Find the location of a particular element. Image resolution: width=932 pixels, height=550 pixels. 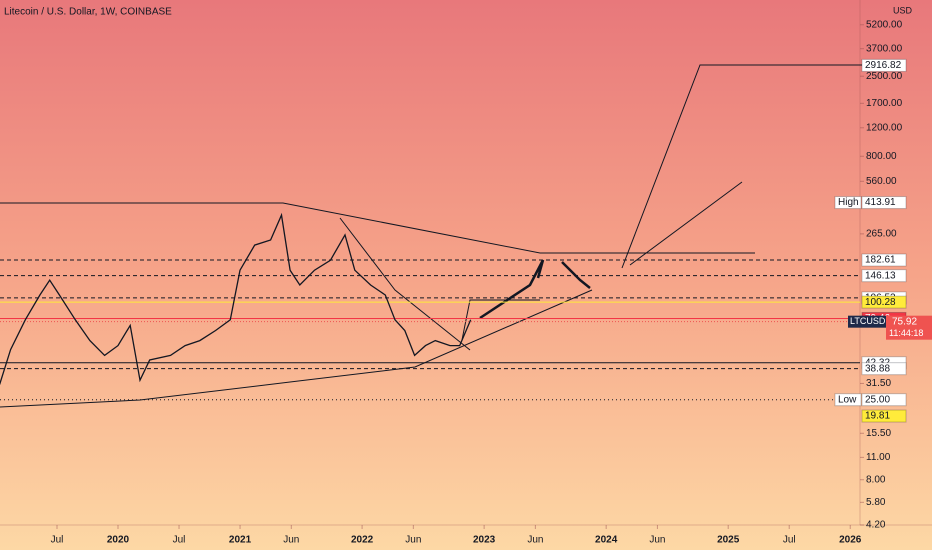

price-tag: High is located at coordinates (848, 202).